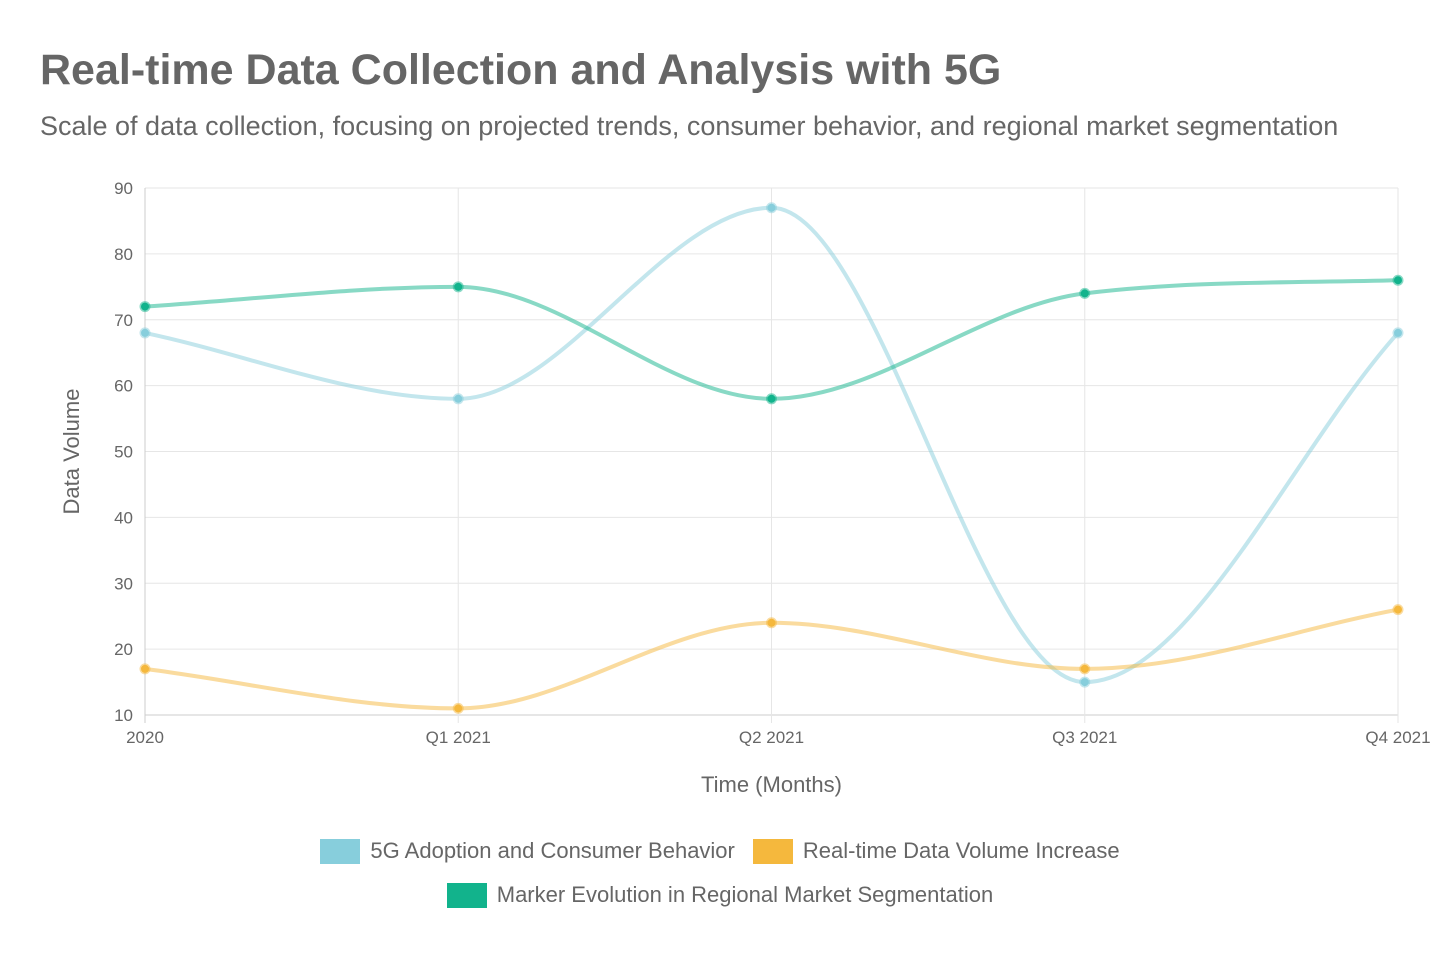 The height and width of the screenshot is (960, 1440). I want to click on x-tick-label: Q1 2021, so click(458, 737).